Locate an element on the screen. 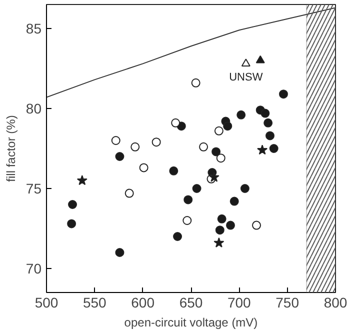 The height and width of the screenshot is (334, 351). x-tick-label: 750 is located at coordinates (288, 302).